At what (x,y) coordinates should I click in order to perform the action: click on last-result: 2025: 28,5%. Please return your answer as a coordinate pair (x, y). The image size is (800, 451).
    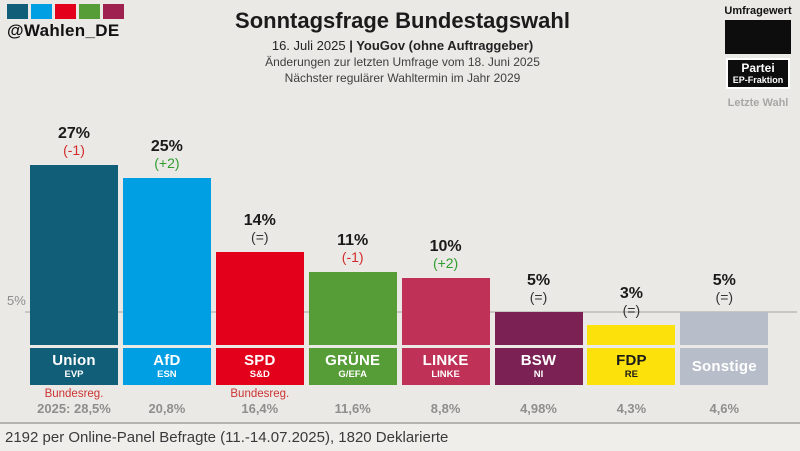
    Looking at the image, I should click on (74, 408).